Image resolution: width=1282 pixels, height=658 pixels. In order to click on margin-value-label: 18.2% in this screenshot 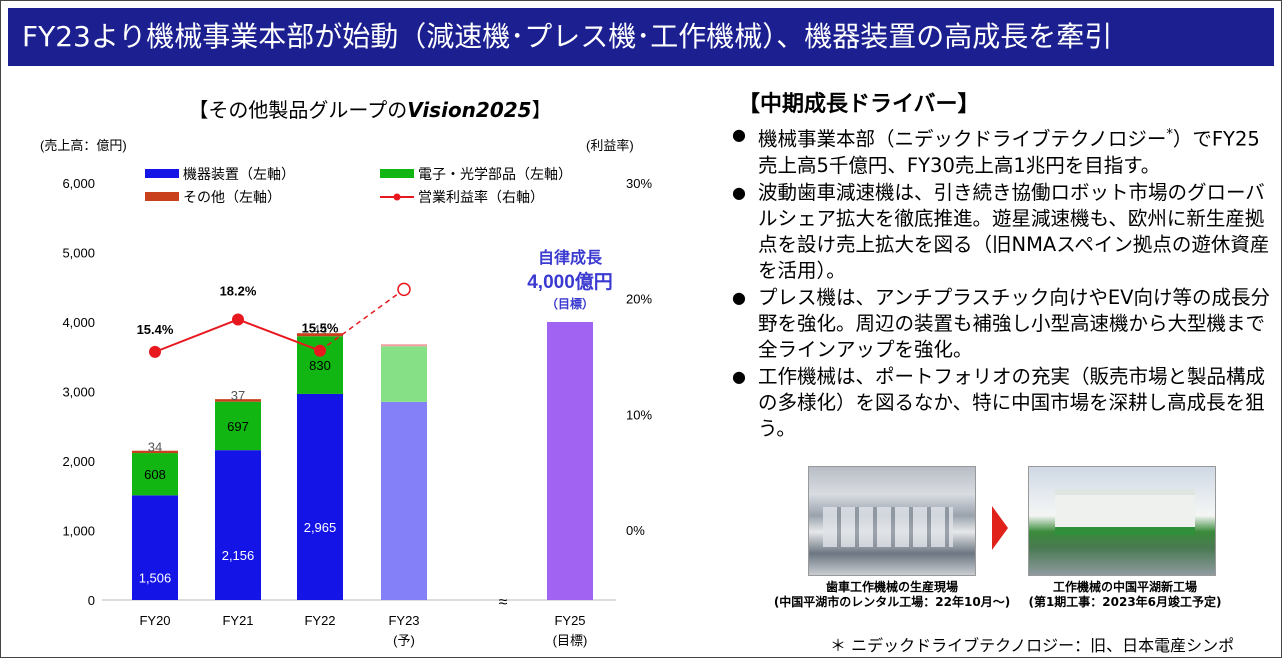, I will do `click(238, 290)`.